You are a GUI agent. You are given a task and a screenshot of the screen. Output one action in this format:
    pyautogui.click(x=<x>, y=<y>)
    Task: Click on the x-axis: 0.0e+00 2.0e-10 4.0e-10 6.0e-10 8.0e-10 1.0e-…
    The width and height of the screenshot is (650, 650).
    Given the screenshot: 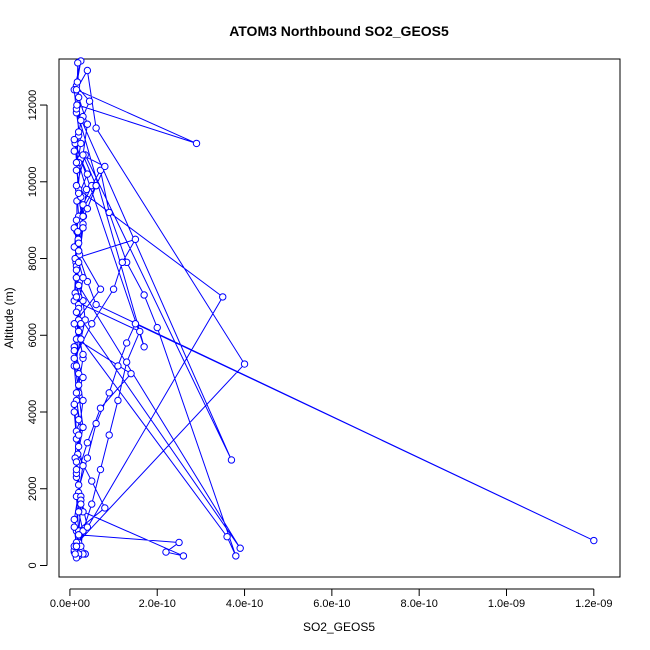 What is the action you would take?
    pyautogui.click(x=331, y=599)
    